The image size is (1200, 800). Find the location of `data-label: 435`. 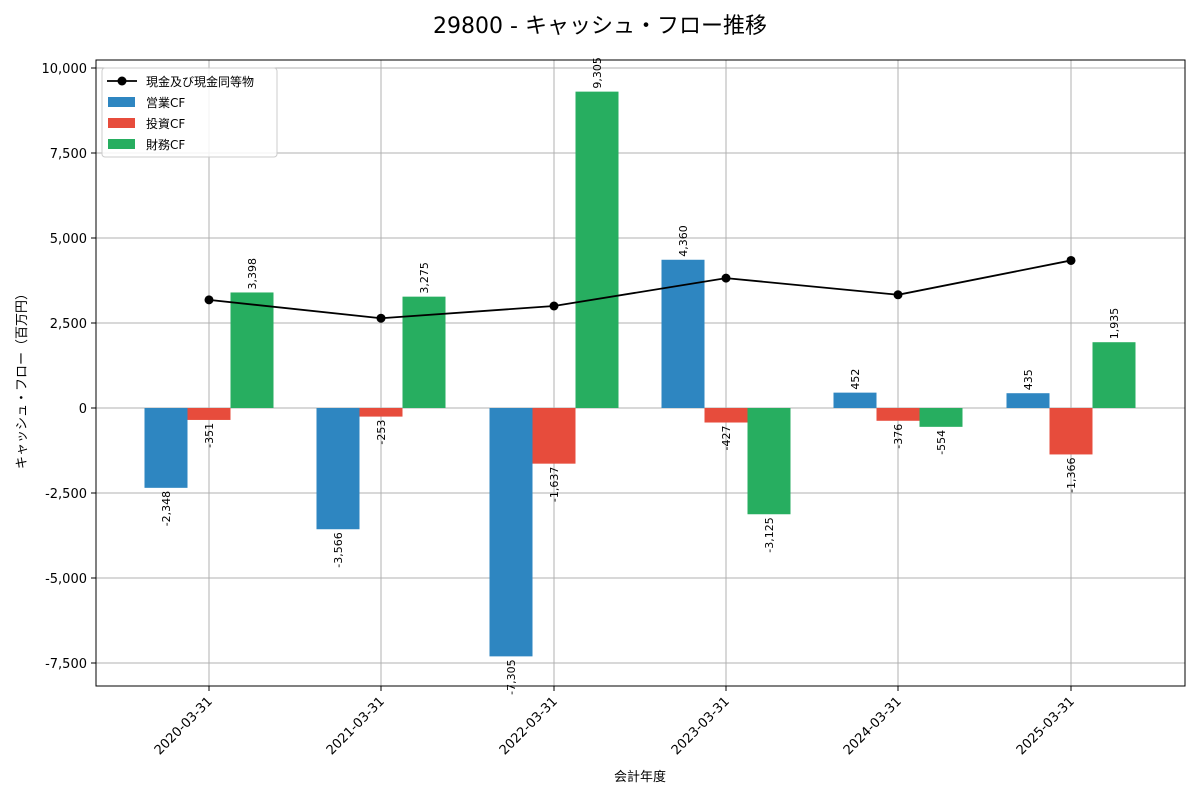

data-label: 435 is located at coordinates (1028, 379).